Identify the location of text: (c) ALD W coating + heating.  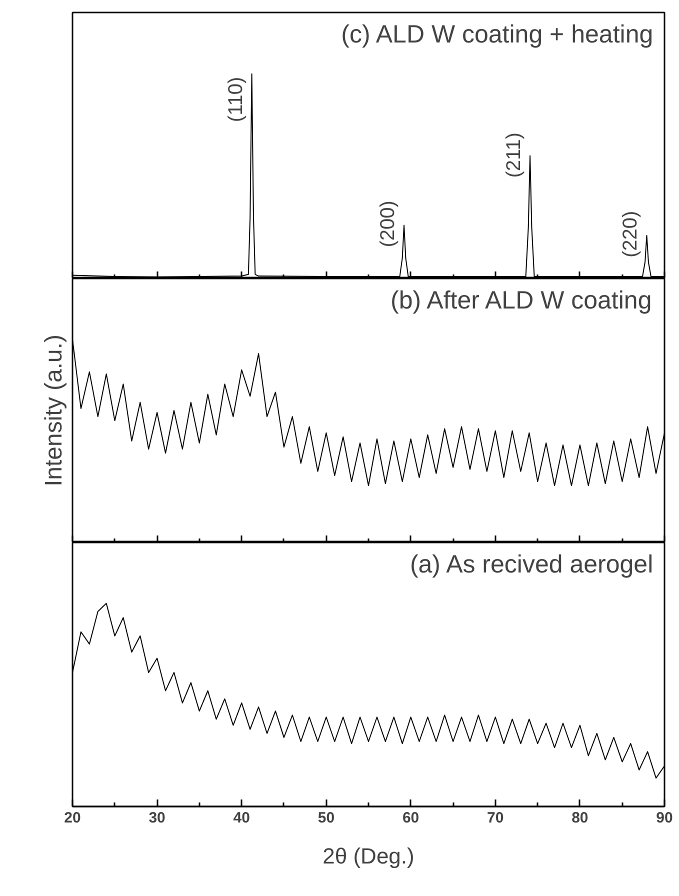
(497, 34).